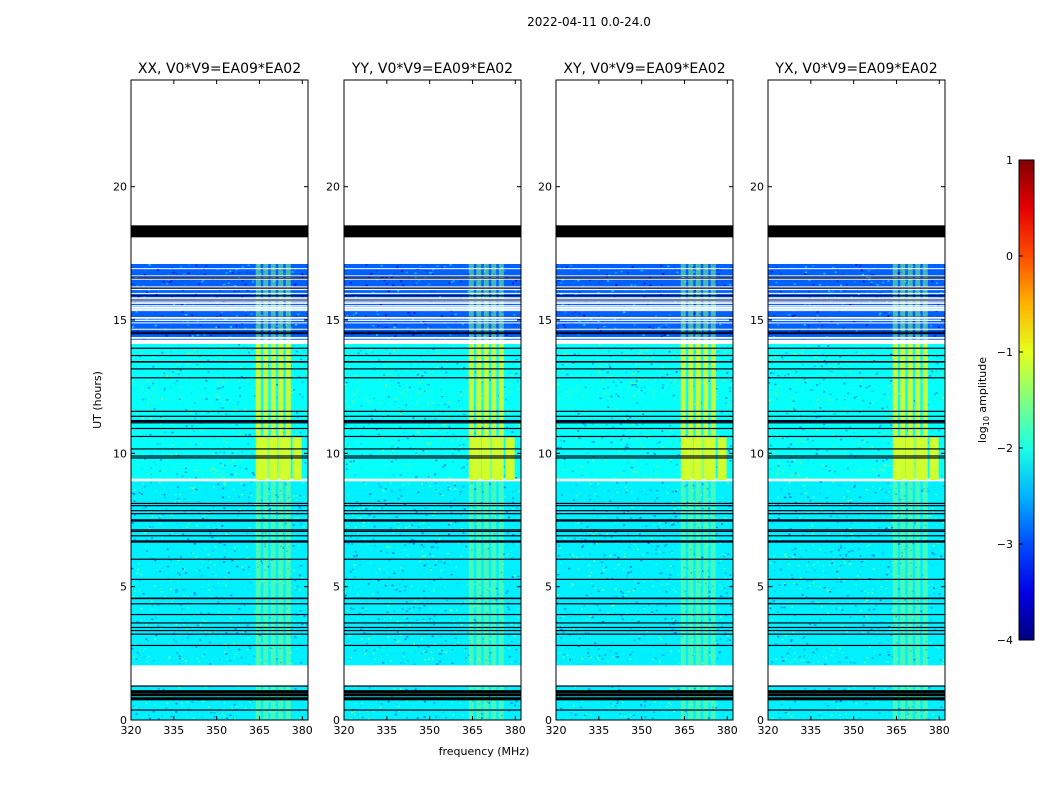 This screenshot has height=804, width=1050. I want to click on y-tick-label: 15, so click(333, 320).